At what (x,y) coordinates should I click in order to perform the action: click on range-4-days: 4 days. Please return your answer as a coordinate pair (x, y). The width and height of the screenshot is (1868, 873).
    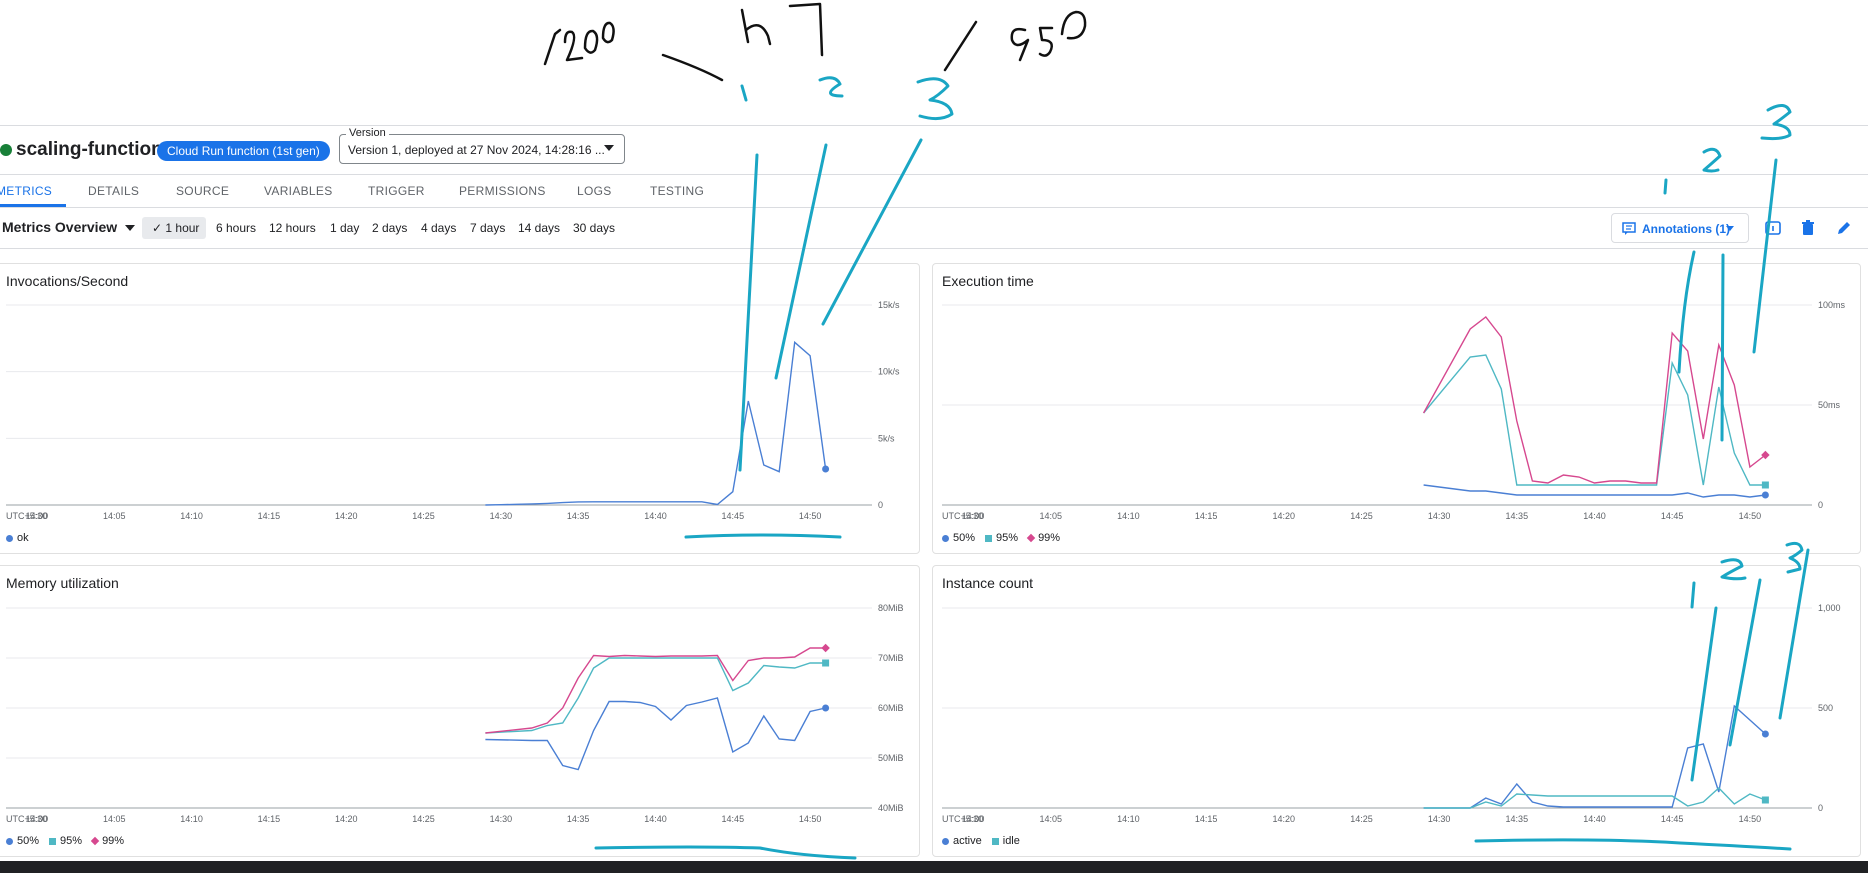
    Looking at the image, I should click on (438, 228).